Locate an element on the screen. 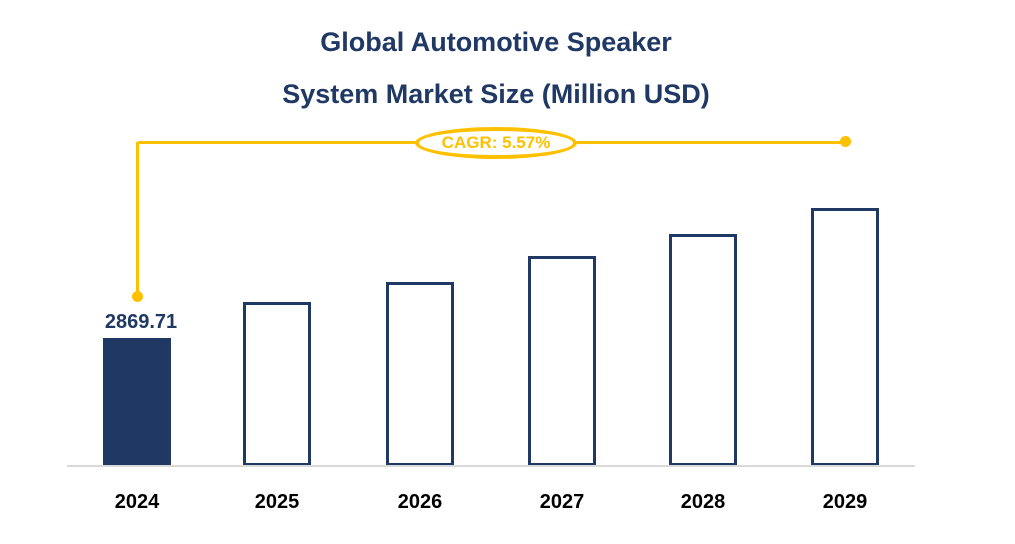 The width and height of the screenshot is (1015, 544). x-tick-2029: 2029 is located at coordinates (845, 502).